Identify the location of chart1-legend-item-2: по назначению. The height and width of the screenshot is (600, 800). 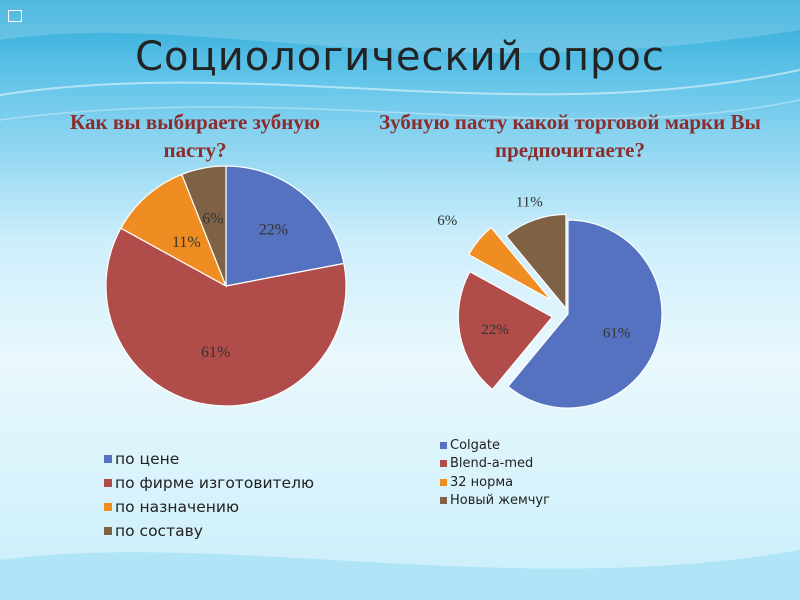
(209, 507).